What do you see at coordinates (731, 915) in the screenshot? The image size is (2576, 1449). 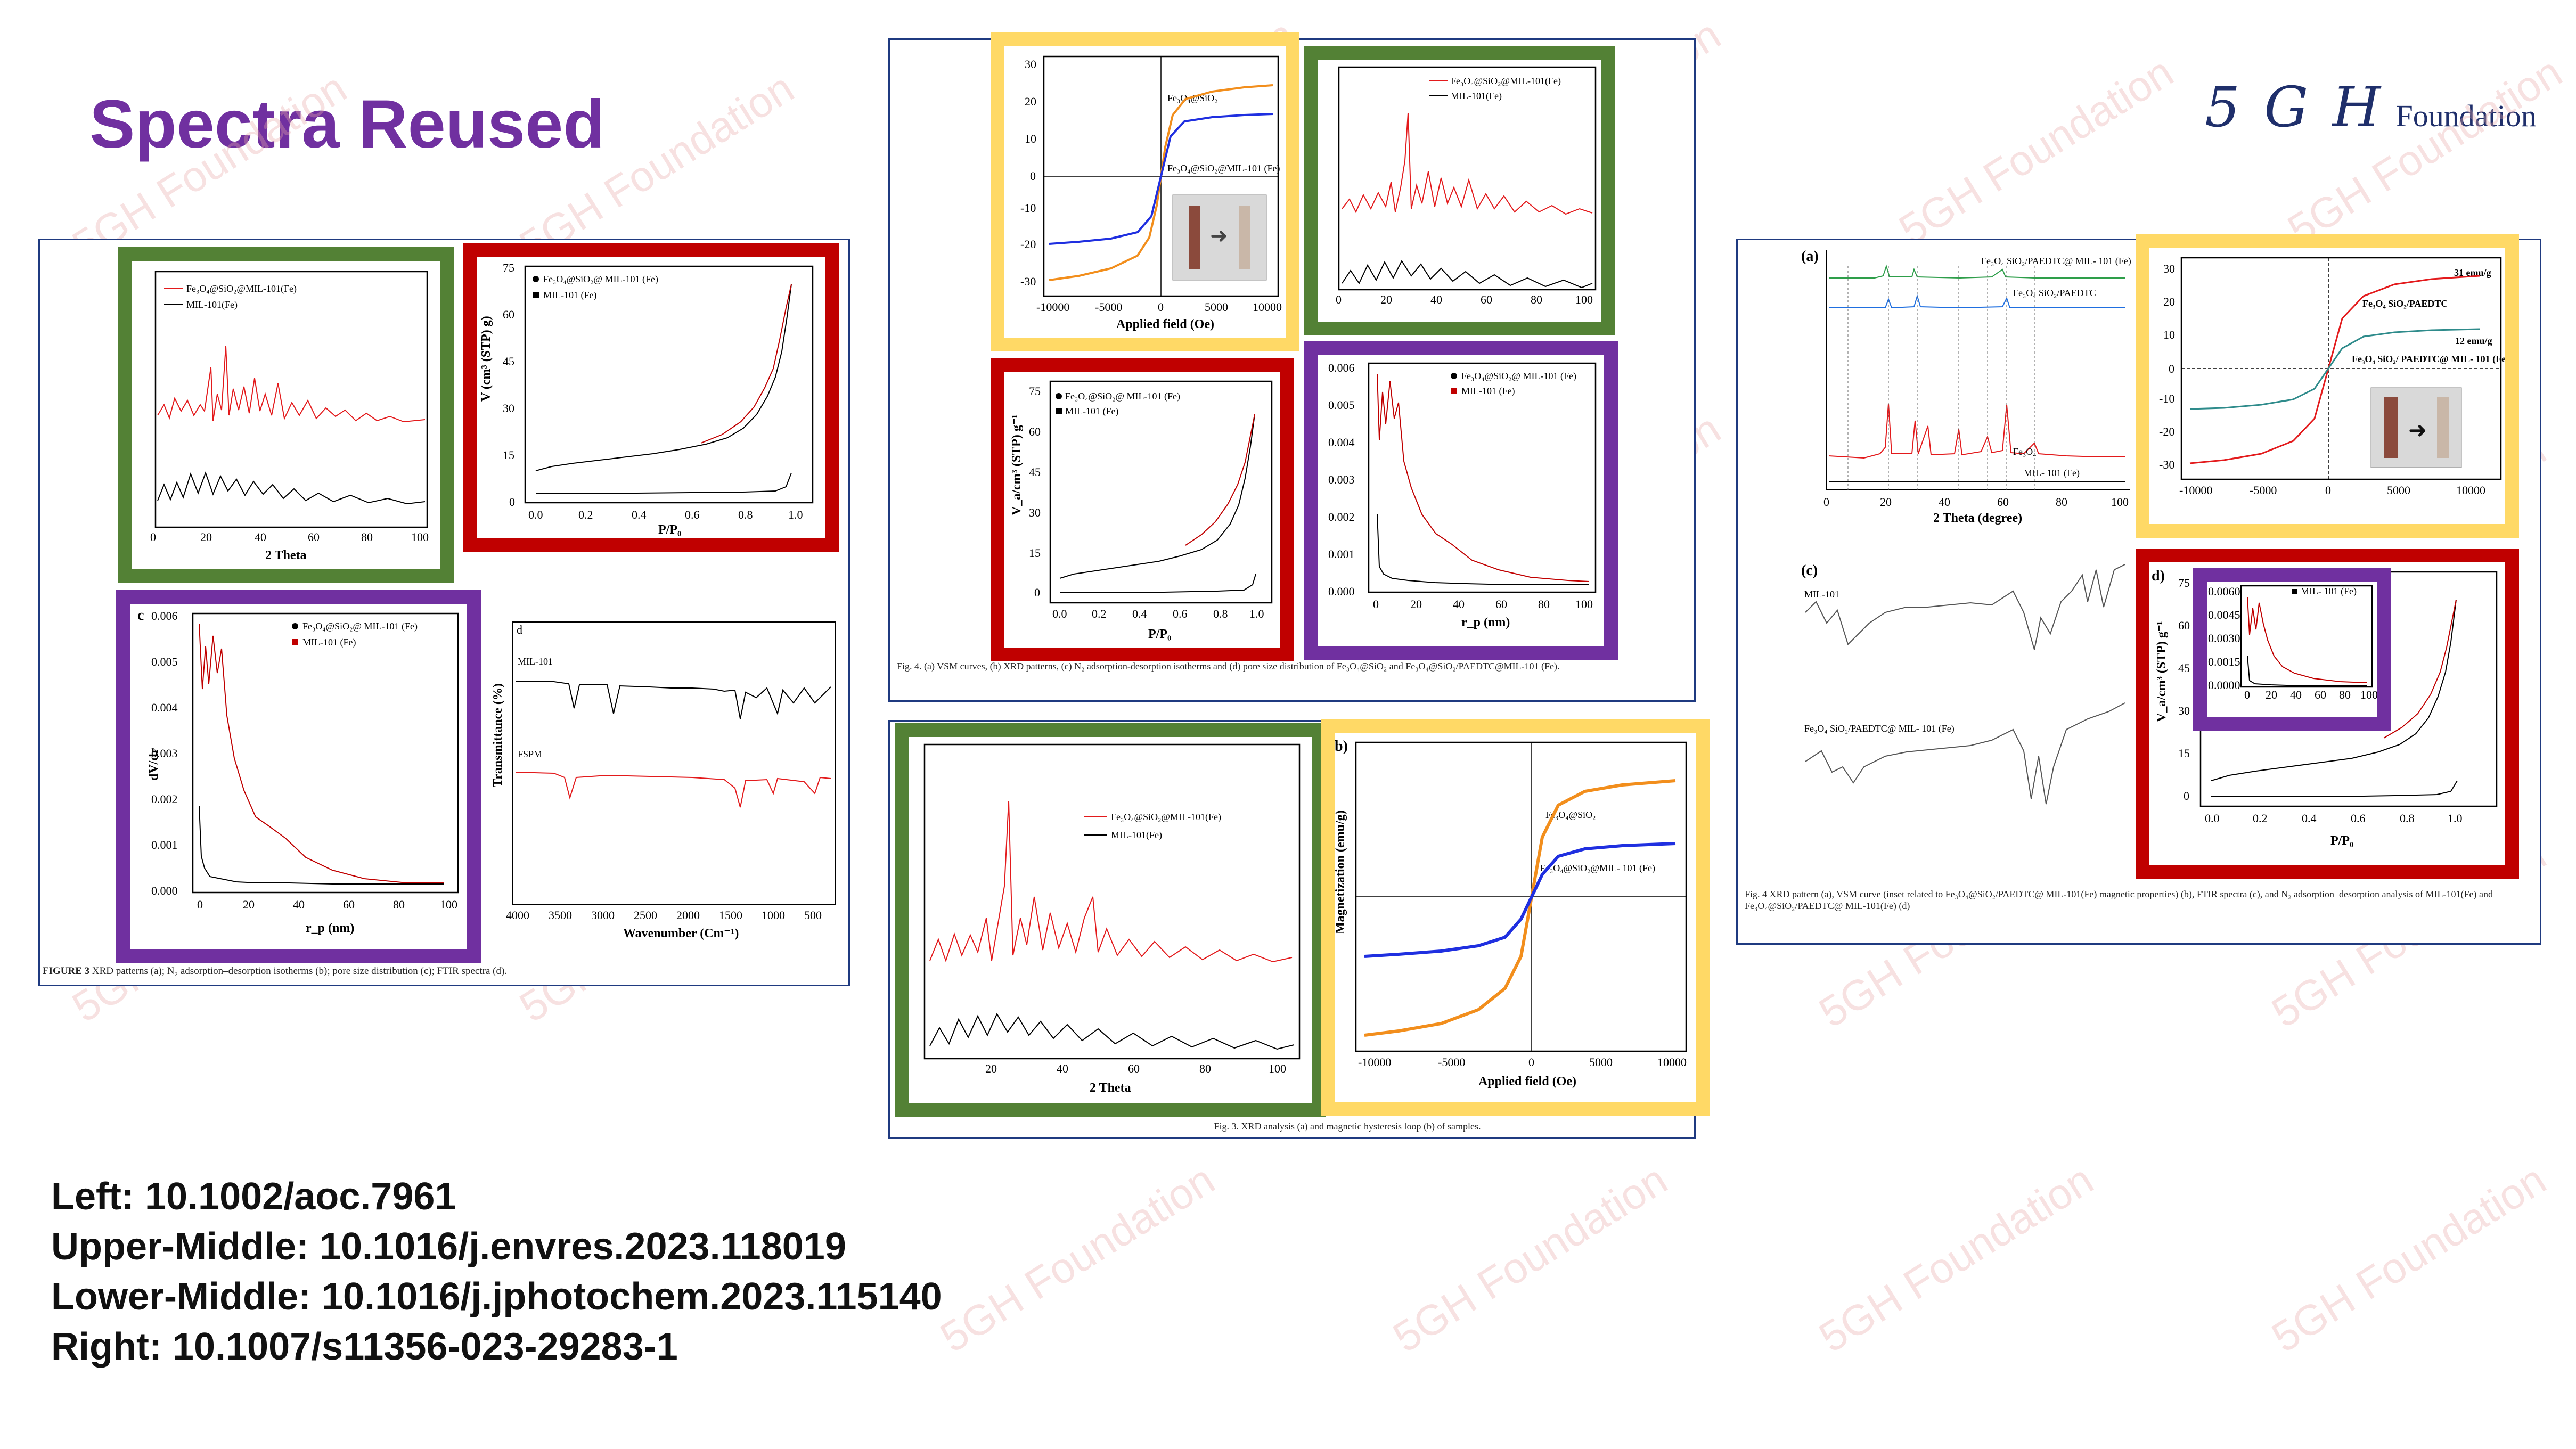 I see `svg-text: 1500` at bounding box center [731, 915].